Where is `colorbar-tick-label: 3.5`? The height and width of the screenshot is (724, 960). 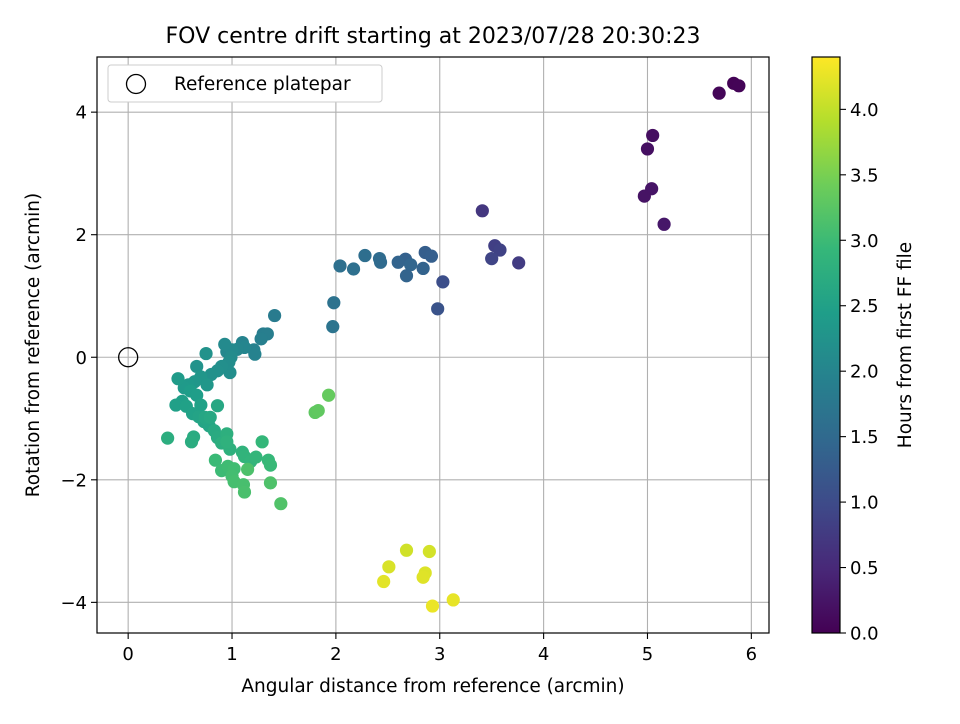 colorbar-tick-label: 3.5 is located at coordinates (864, 175).